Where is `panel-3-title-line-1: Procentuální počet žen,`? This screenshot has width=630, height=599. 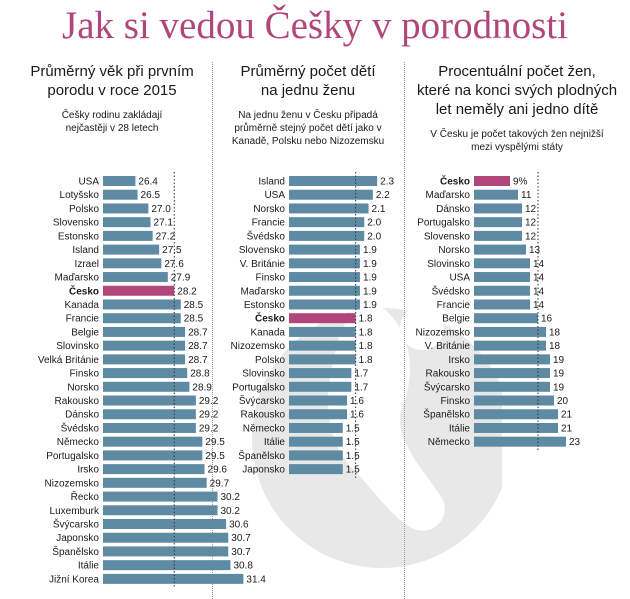 panel-3-title-line-1: Procentuální počet žen, is located at coordinates (517, 71).